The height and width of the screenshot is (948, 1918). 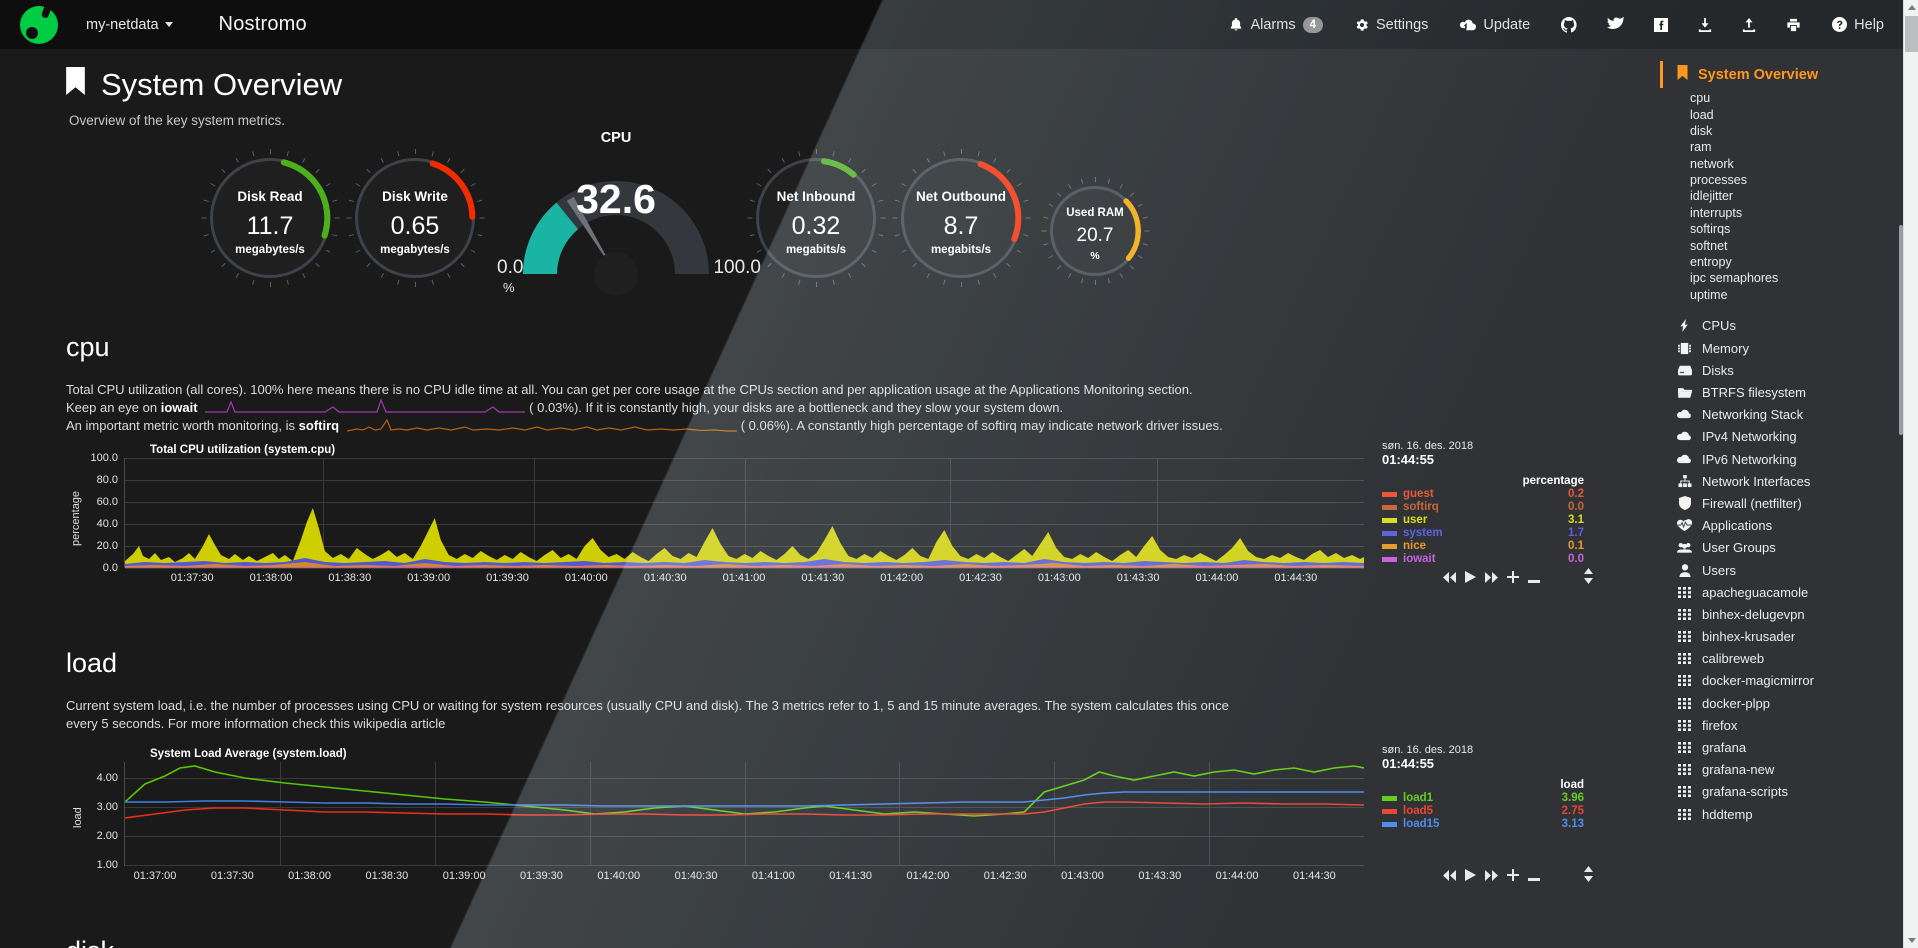 I want to click on legend-swatch, so click(x=1389, y=520).